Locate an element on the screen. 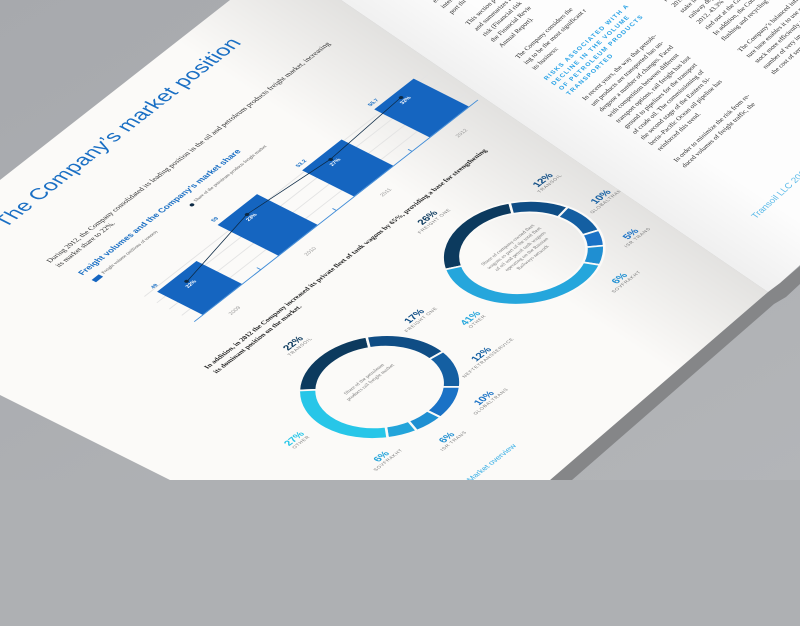  report-footer: Transoil LLC 2012 an is located at coordinates (774, 189).